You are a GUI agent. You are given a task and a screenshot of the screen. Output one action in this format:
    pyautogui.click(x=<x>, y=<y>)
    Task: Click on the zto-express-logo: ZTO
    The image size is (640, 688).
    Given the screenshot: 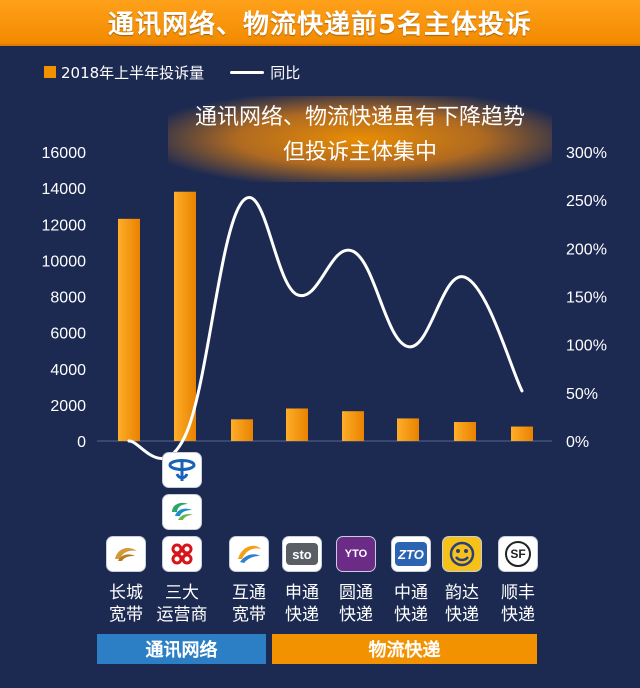 What is the action you would take?
    pyautogui.click(x=411, y=554)
    